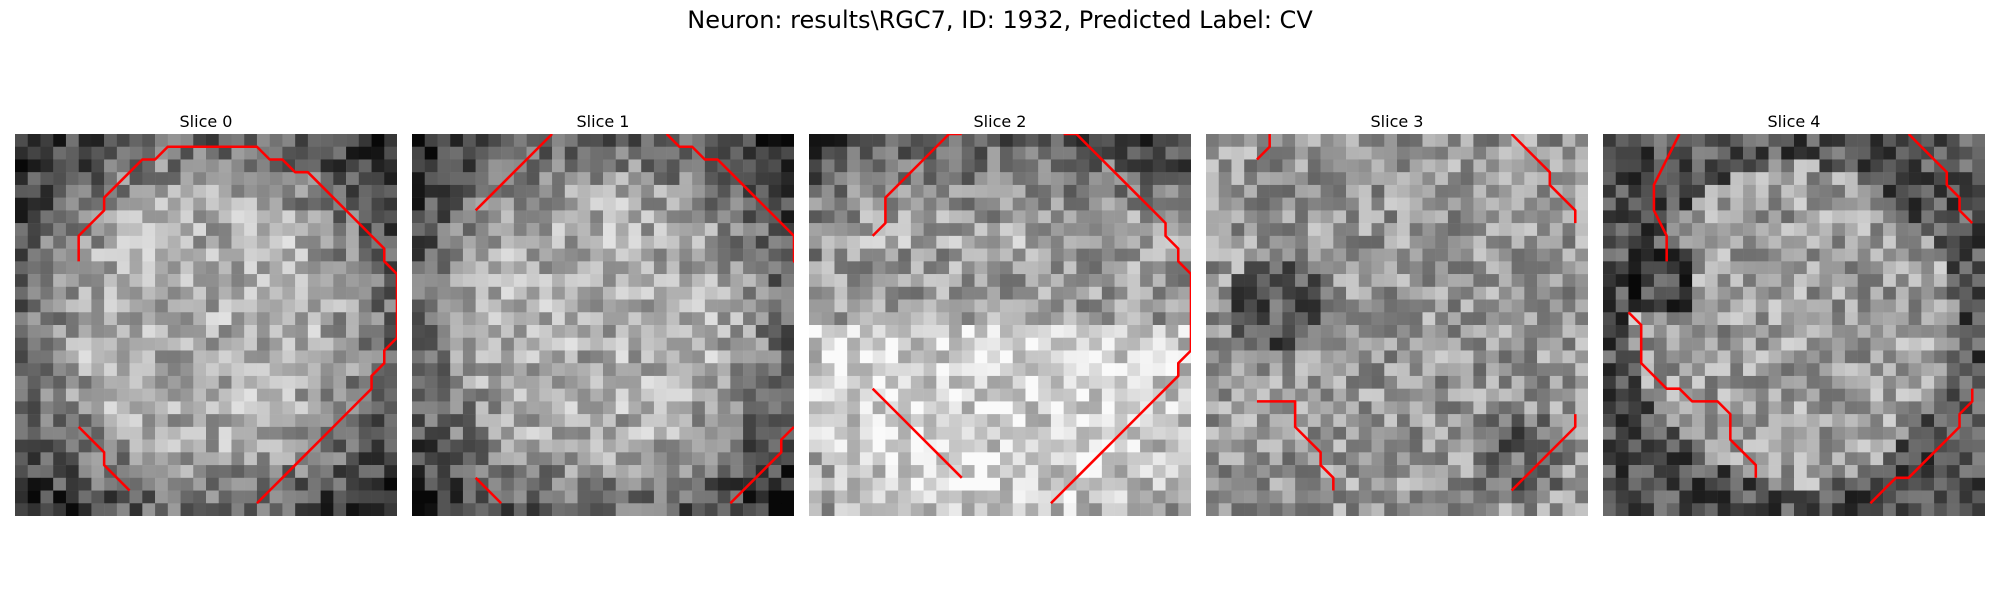 The width and height of the screenshot is (2000, 600). I want to click on slice-panel-2: Slice 2, so click(1000, 313).